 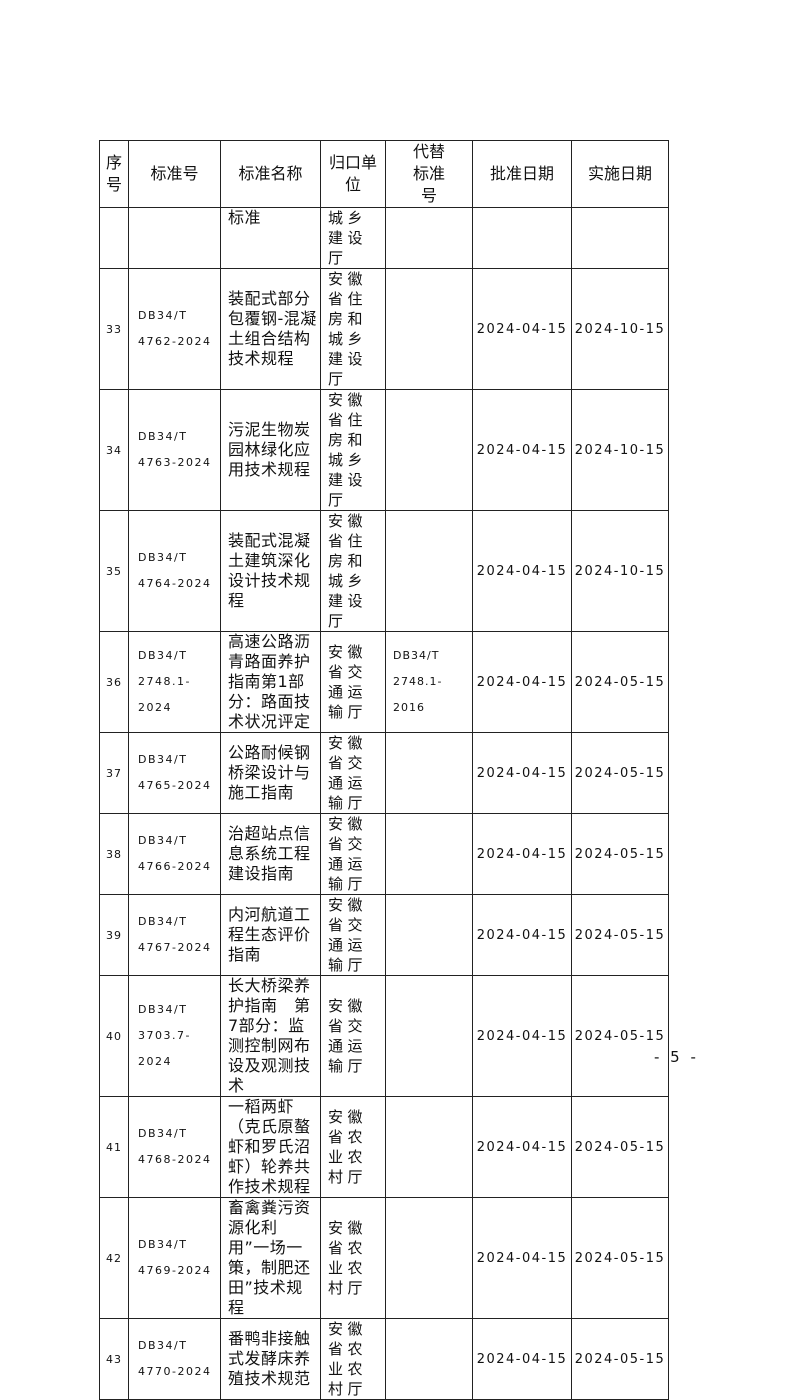 What do you see at coordinates (174, 174) in the screenshot?
I see `header-code: 标准号` at bounding box center [174, 174].